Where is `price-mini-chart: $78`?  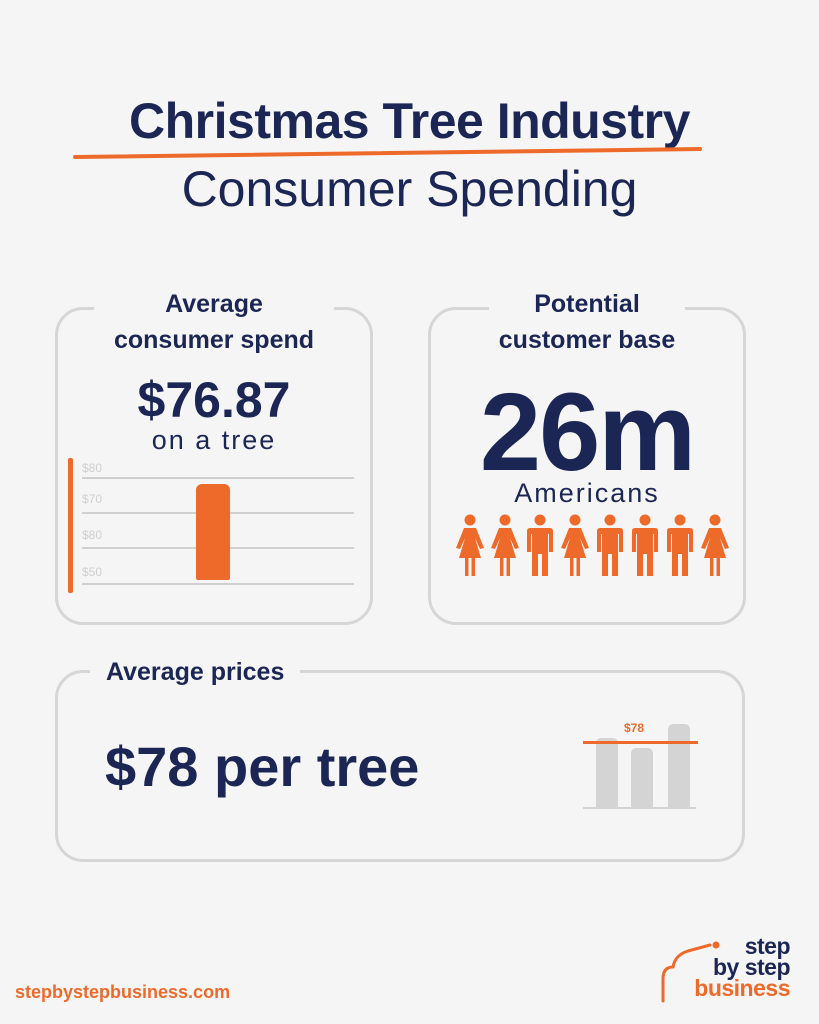 price-mini-chart: $78 is located at coordinates (642, 764).